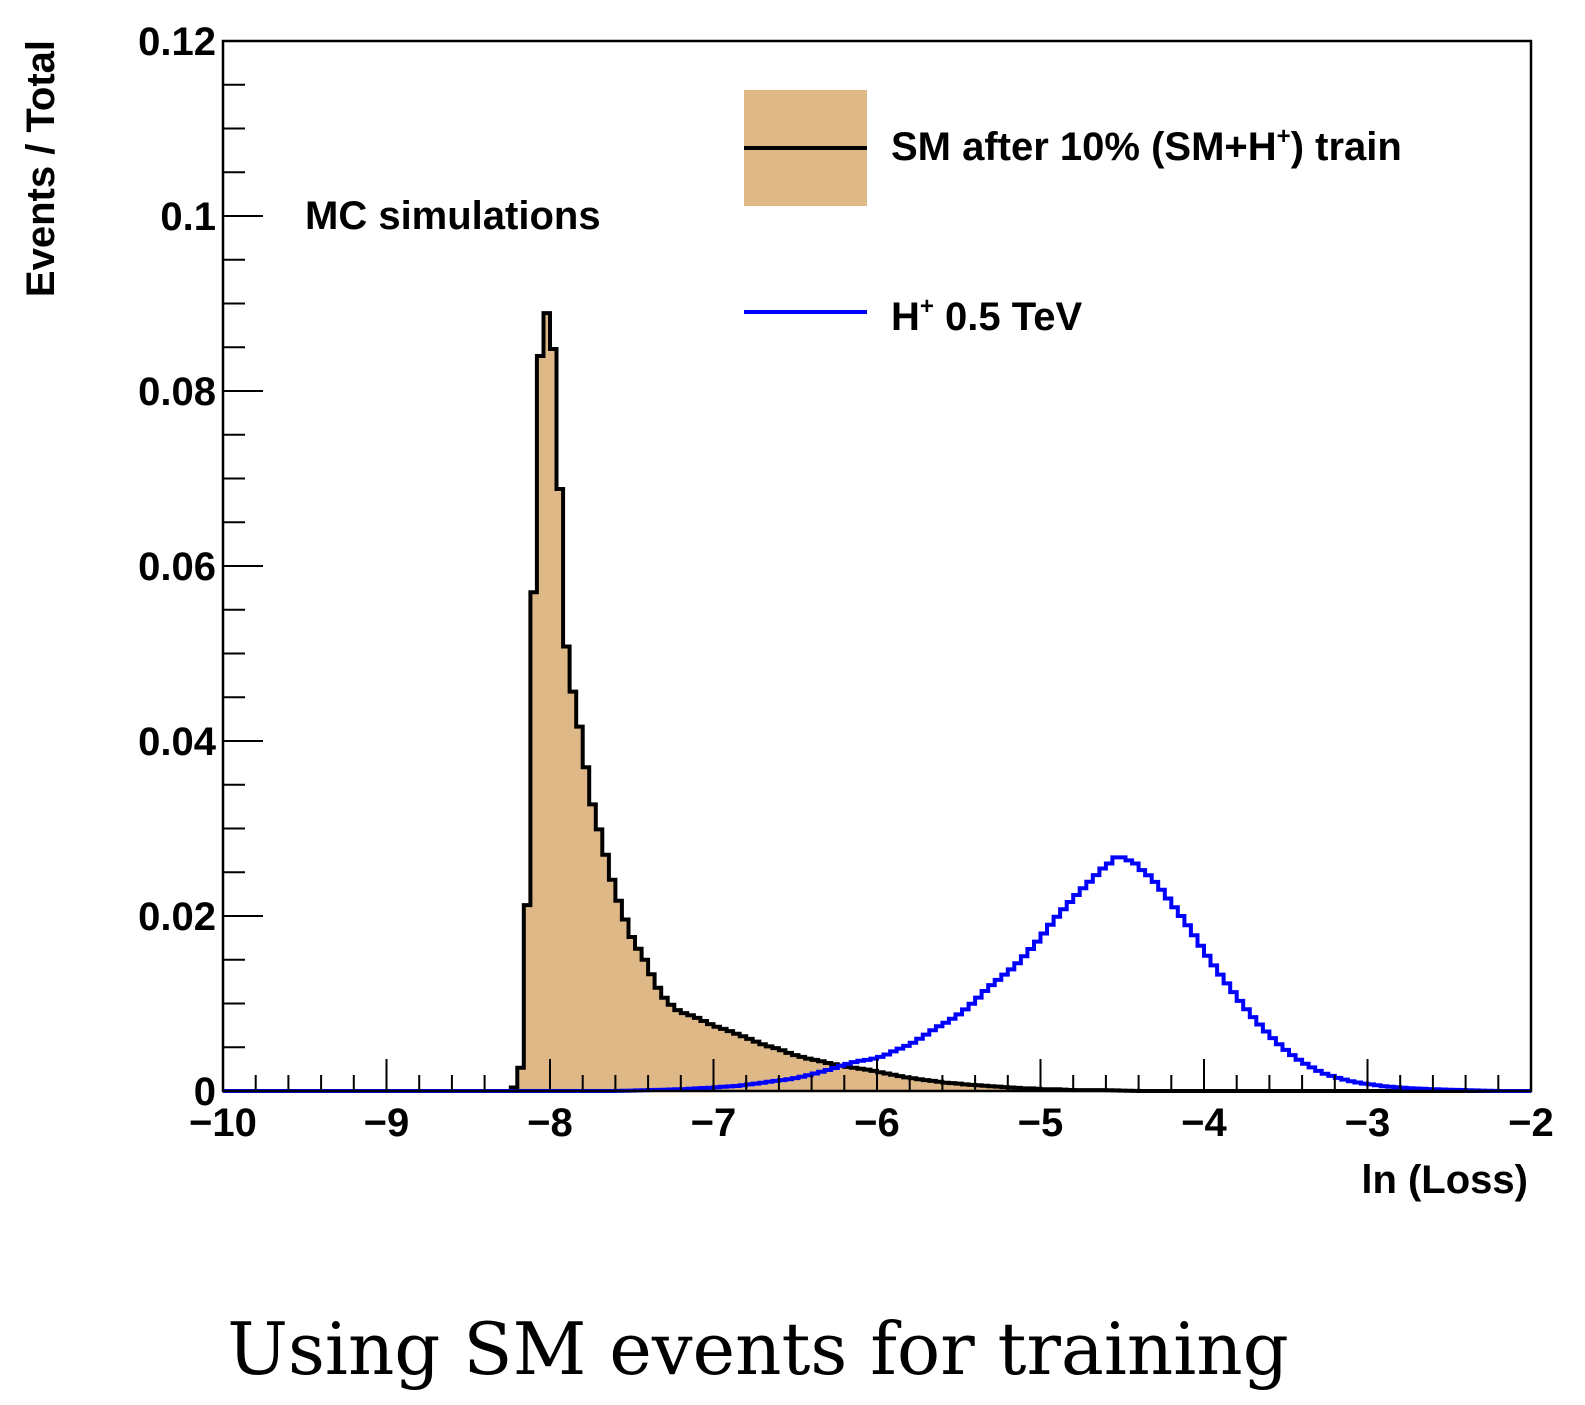  I want to click on hplus-series, so click(877, 974).